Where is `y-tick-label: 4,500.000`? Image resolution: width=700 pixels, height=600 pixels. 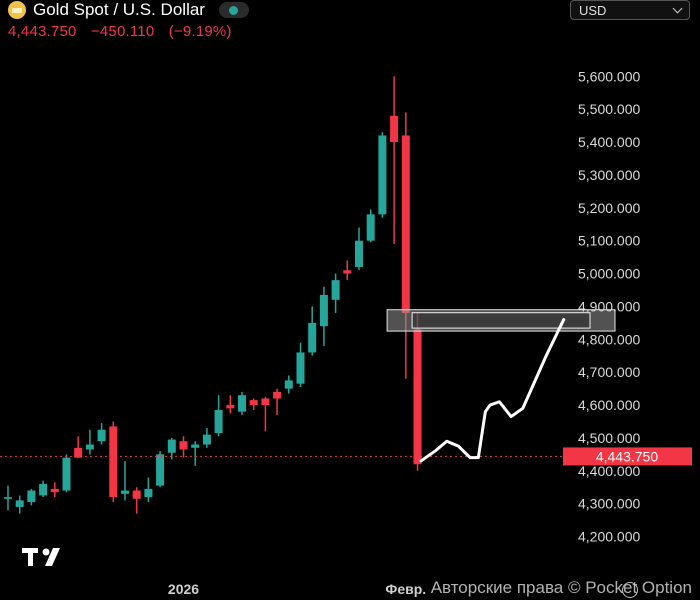 y-tick-label: 4,500.000 is located at coordinates (609, 438).